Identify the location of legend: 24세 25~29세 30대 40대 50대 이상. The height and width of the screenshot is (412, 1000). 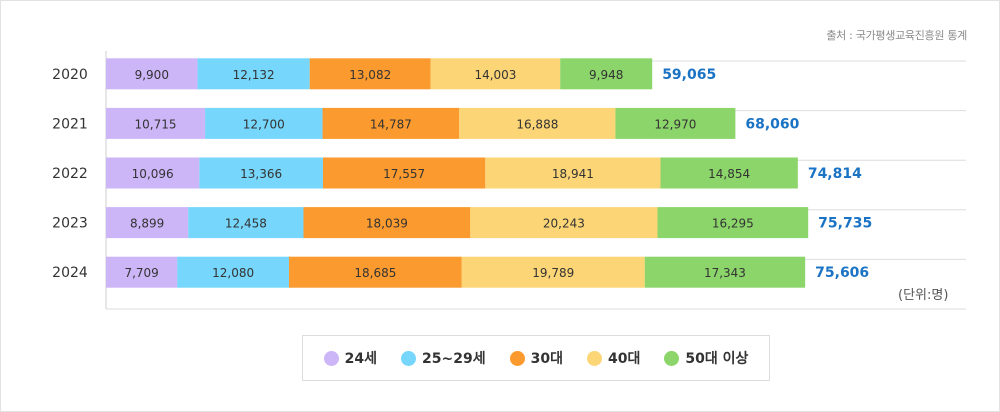
(536, 358).